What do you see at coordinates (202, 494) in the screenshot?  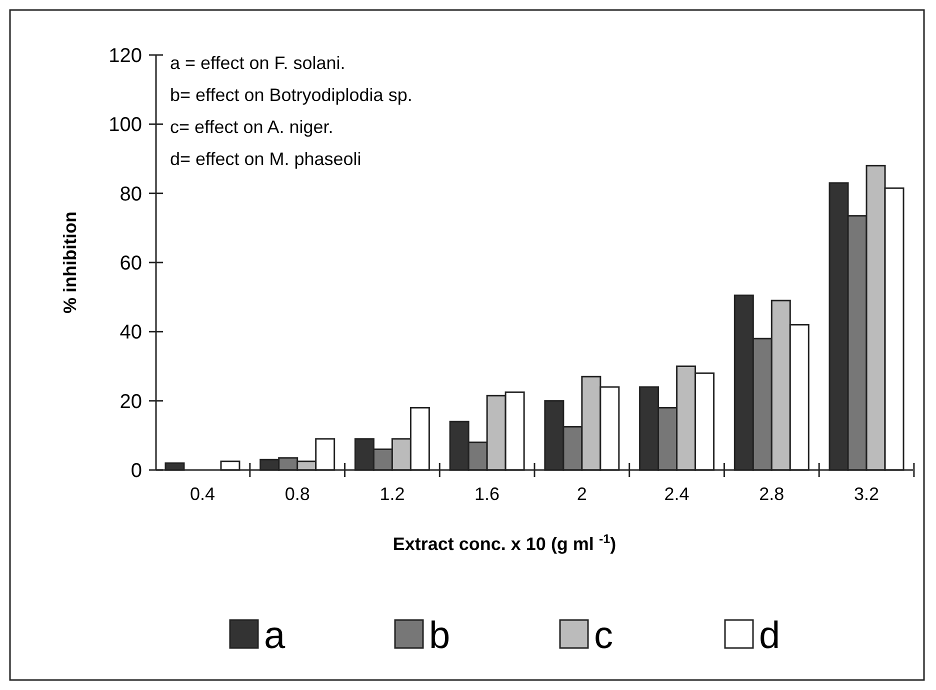 I see `x-tick-label: 0.4` at bounding box center [202, 494].